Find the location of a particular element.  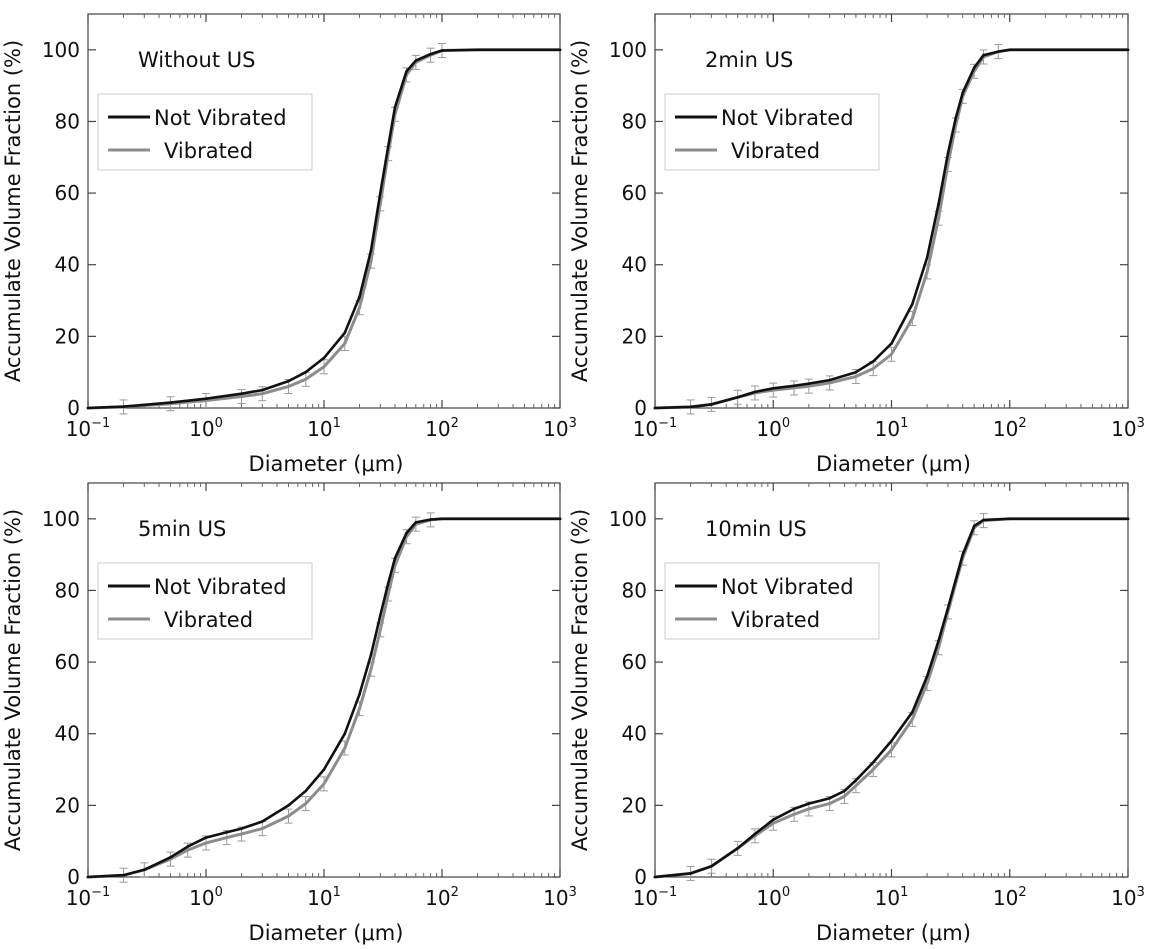

legend-label-not-vibrated: Not Vibrated is located at coordinates (220, 587).